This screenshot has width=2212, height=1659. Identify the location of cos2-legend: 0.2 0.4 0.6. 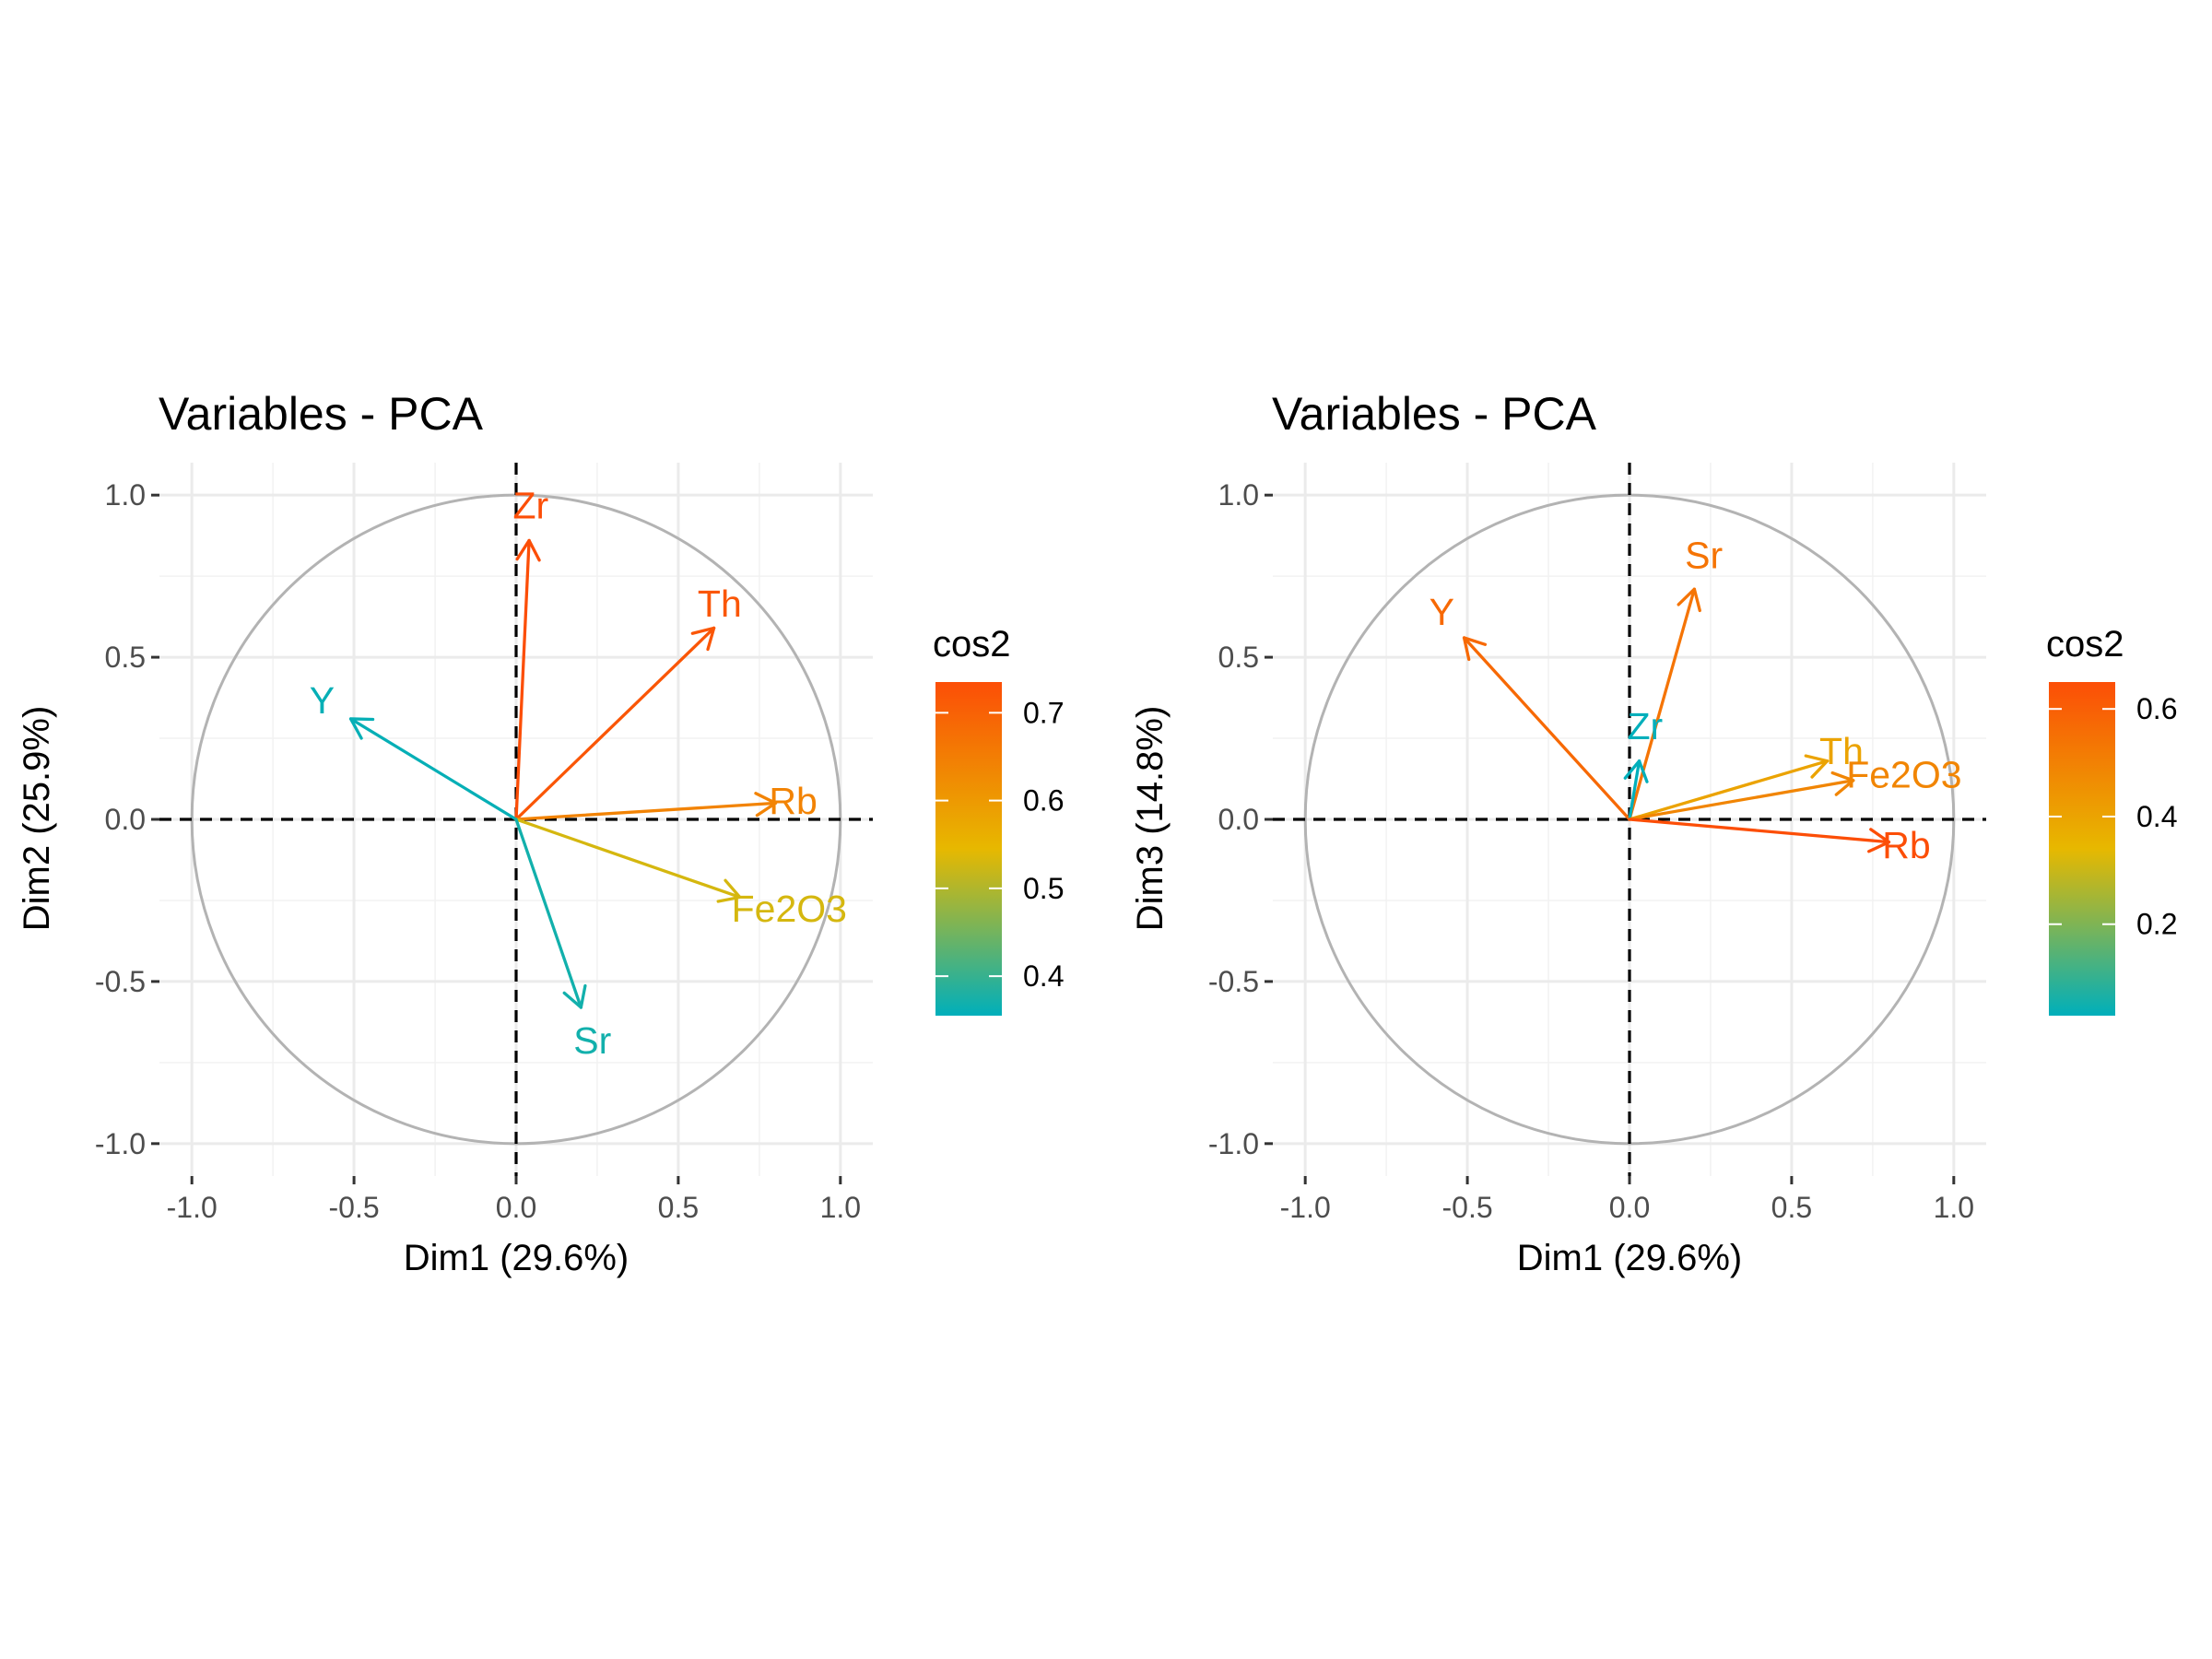
(2113, 849).